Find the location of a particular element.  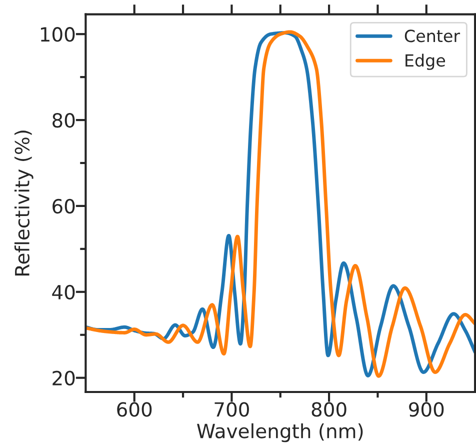

y-tick-label: 100 is located at coordinates (57, 34).